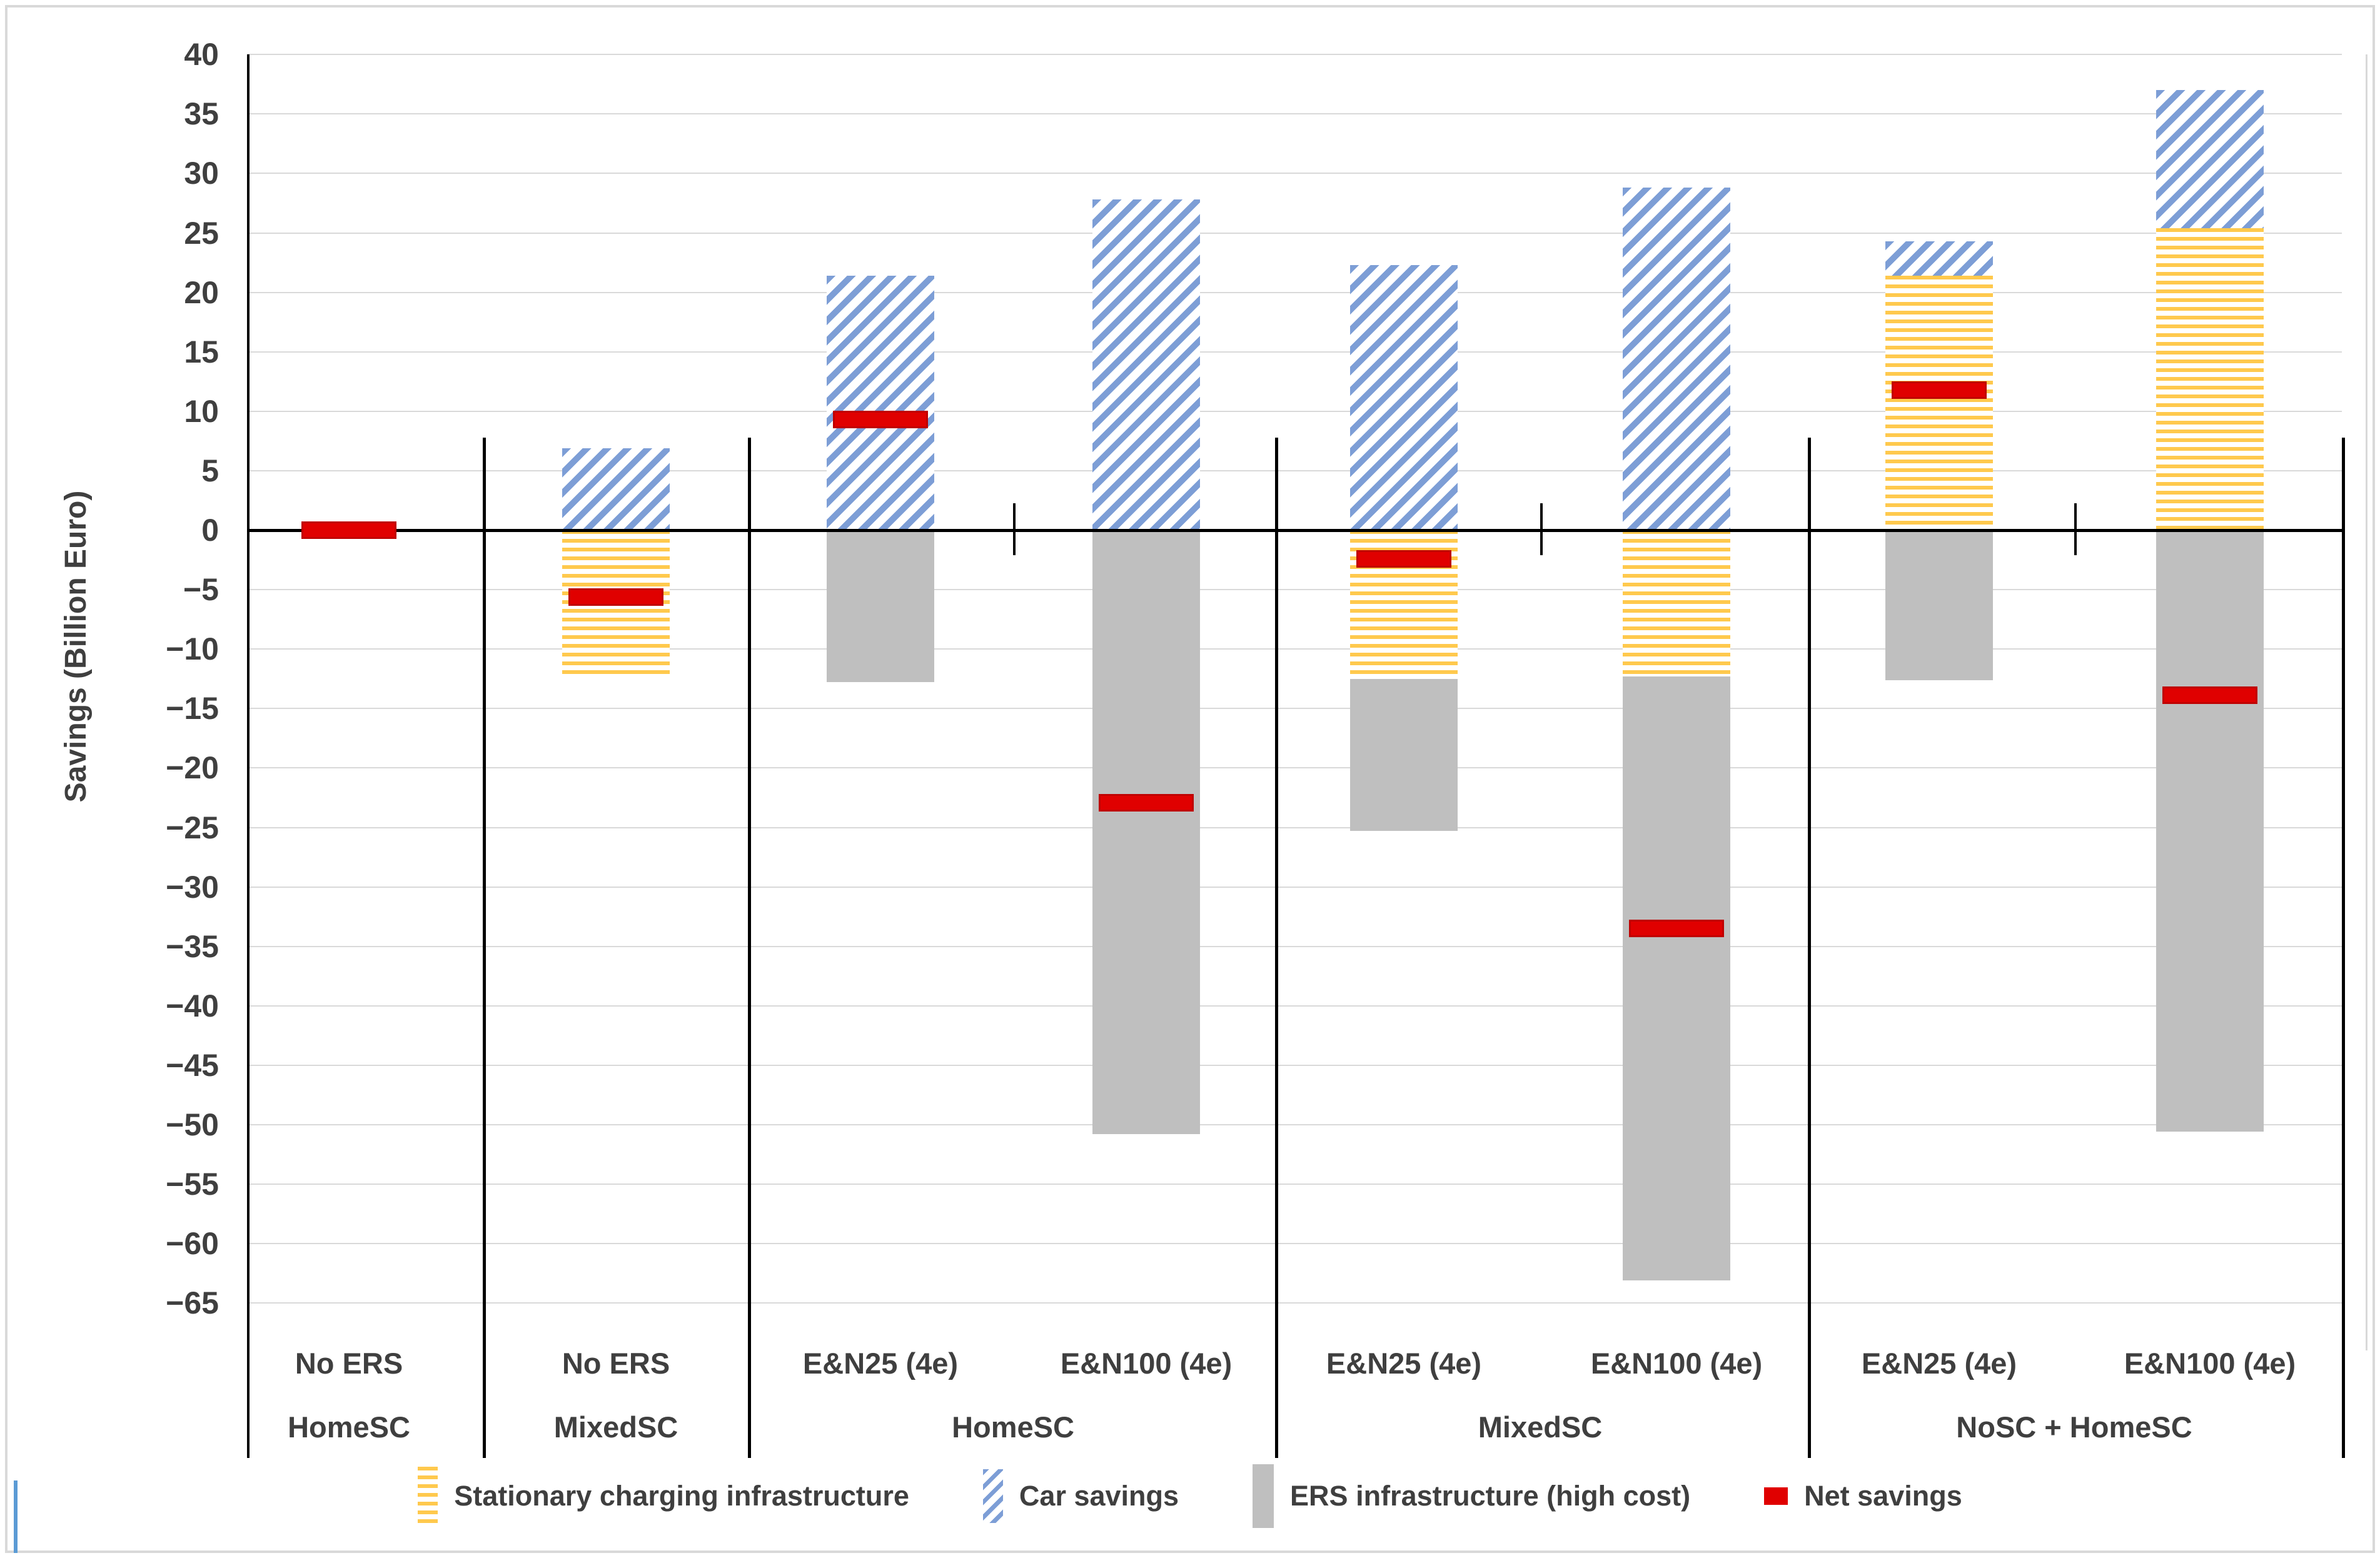 The image size is (2380, 1558). What do you see at coordinates (1295, 649) in the screenshot?
I see `gridline--10` at bounding box center [1295, 649].